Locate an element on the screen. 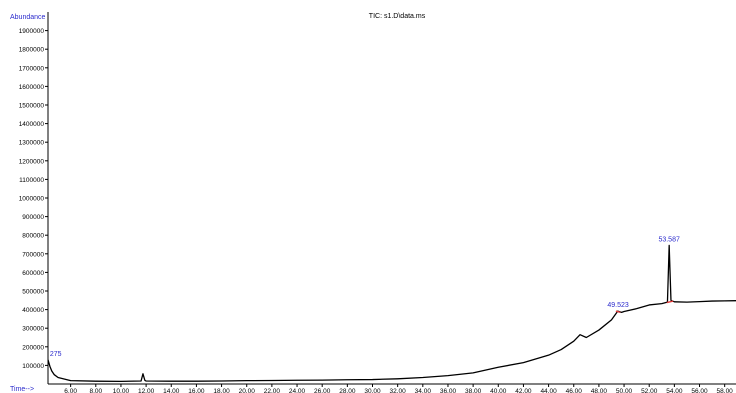 The height and width of the screenshot is (393, 736). x-tick-label: 28.00 is located at coordinates (347, 390).